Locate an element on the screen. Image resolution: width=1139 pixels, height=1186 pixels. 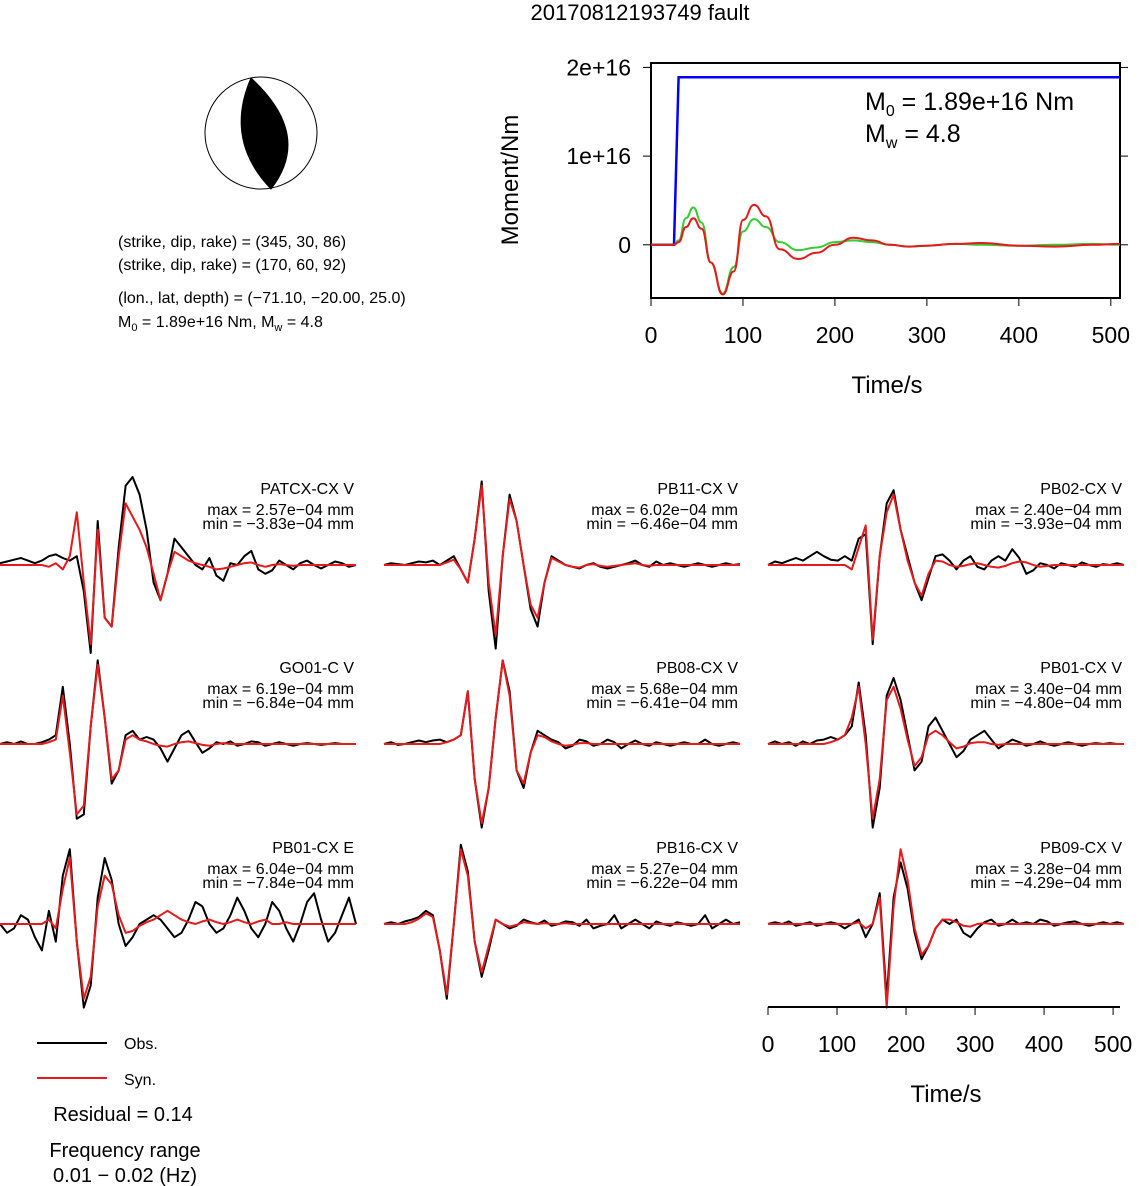
station-label: PB16-CX V is located at coordinates (697, 848).